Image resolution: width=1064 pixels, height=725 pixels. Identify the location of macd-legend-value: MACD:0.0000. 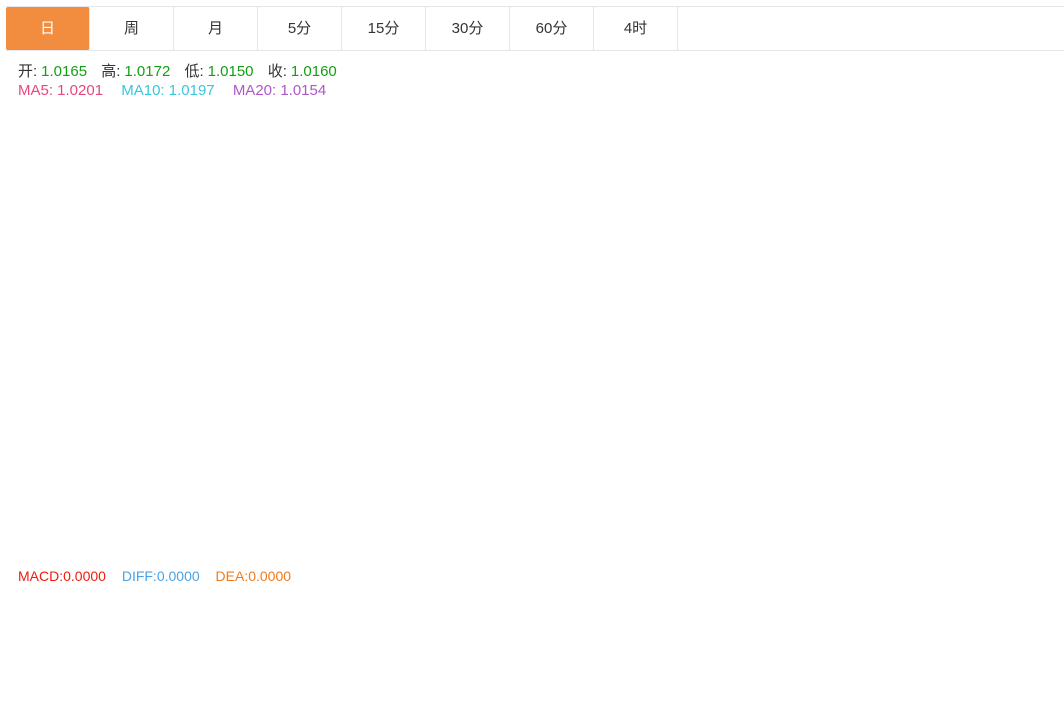
(62, 576).